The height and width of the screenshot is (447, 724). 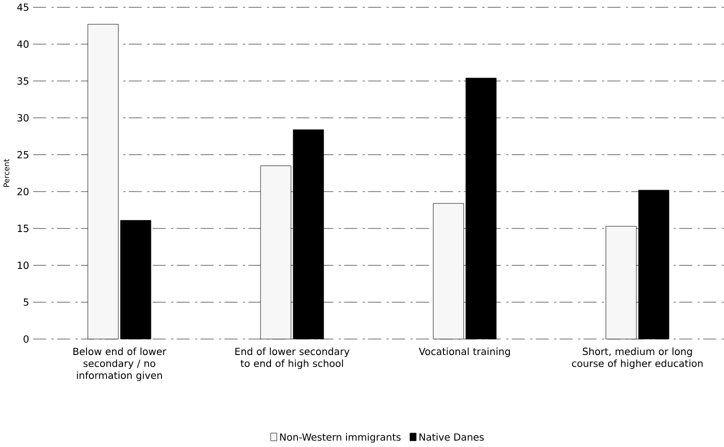 I want to click on y-tick-label: 5, so click(x=26, y=302).